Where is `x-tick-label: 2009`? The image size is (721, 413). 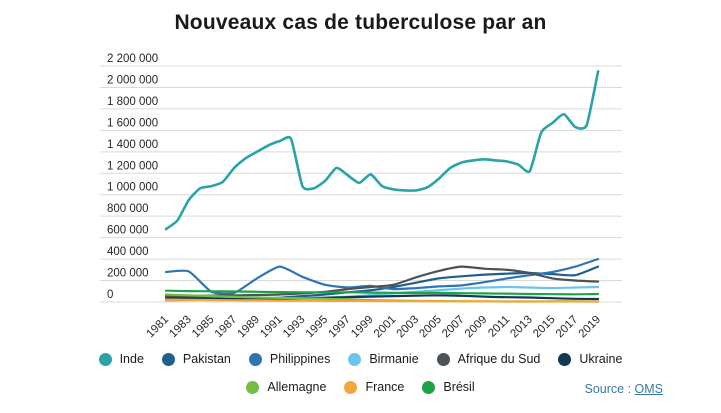
x-tick-label: 2009 is located at coordinates (476, 327).